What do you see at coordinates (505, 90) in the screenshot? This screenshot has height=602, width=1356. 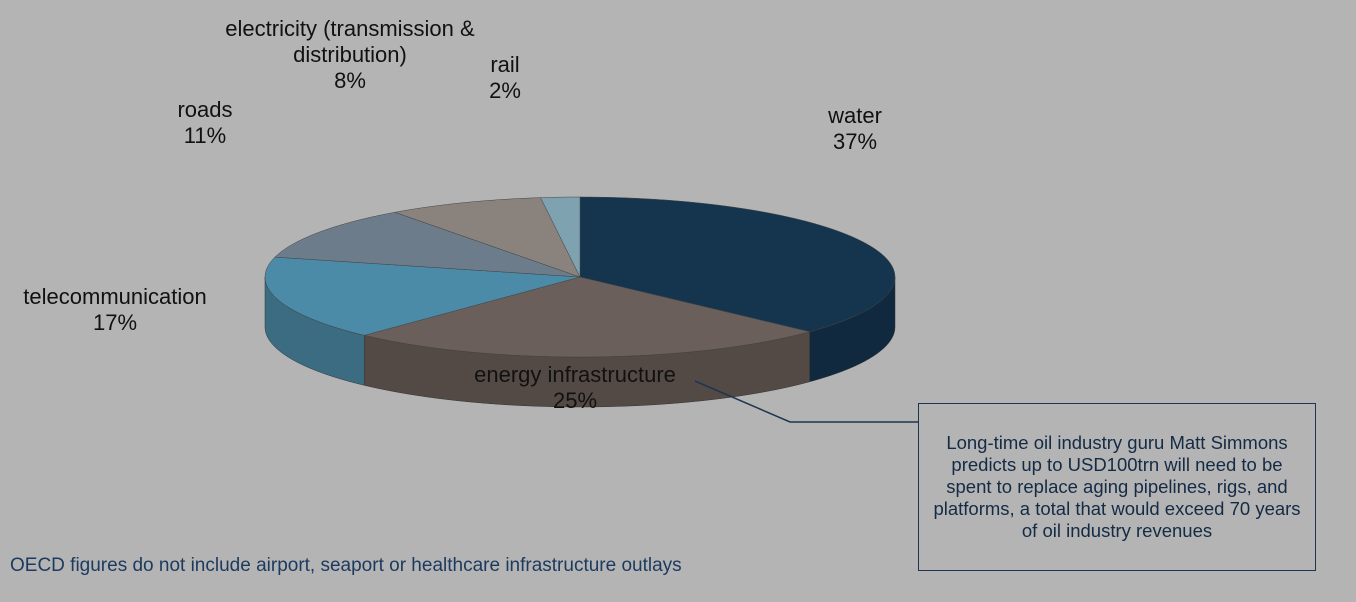 I see `slice-value-label: 2%` at bounding box center [505, 90].